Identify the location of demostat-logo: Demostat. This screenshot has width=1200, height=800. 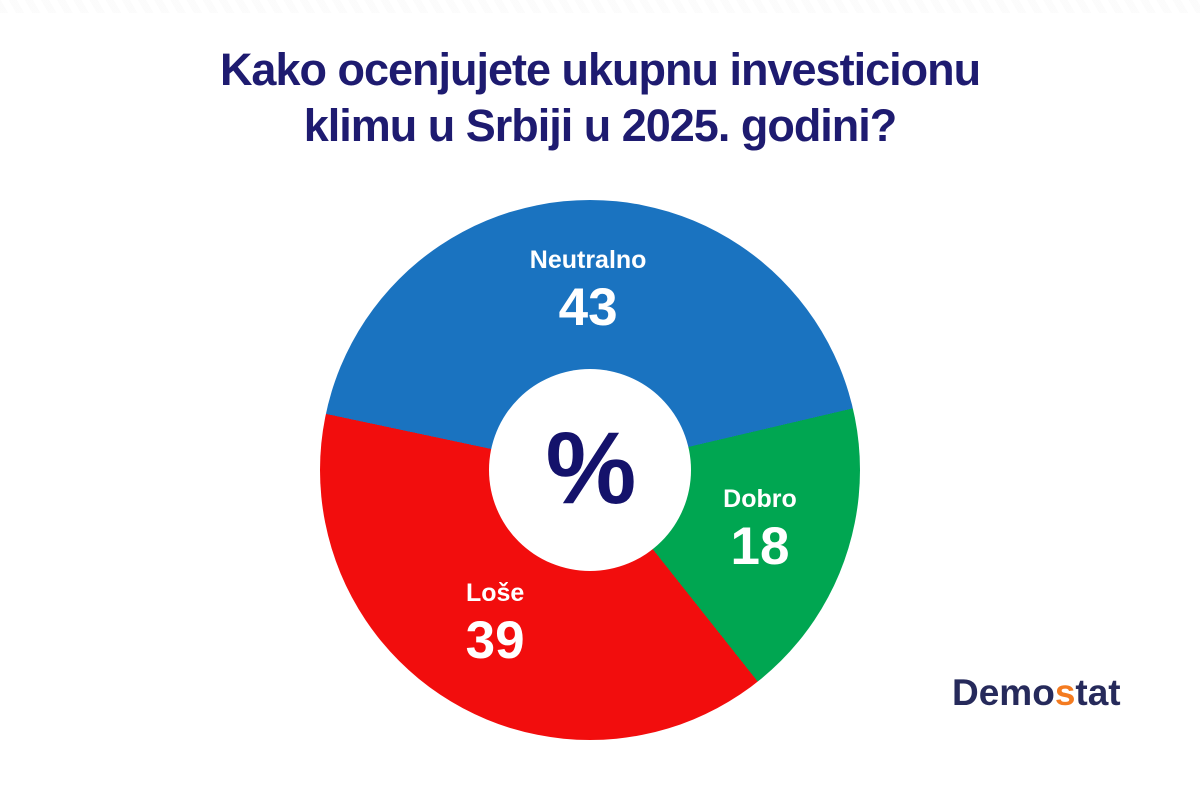
(1036, 693).